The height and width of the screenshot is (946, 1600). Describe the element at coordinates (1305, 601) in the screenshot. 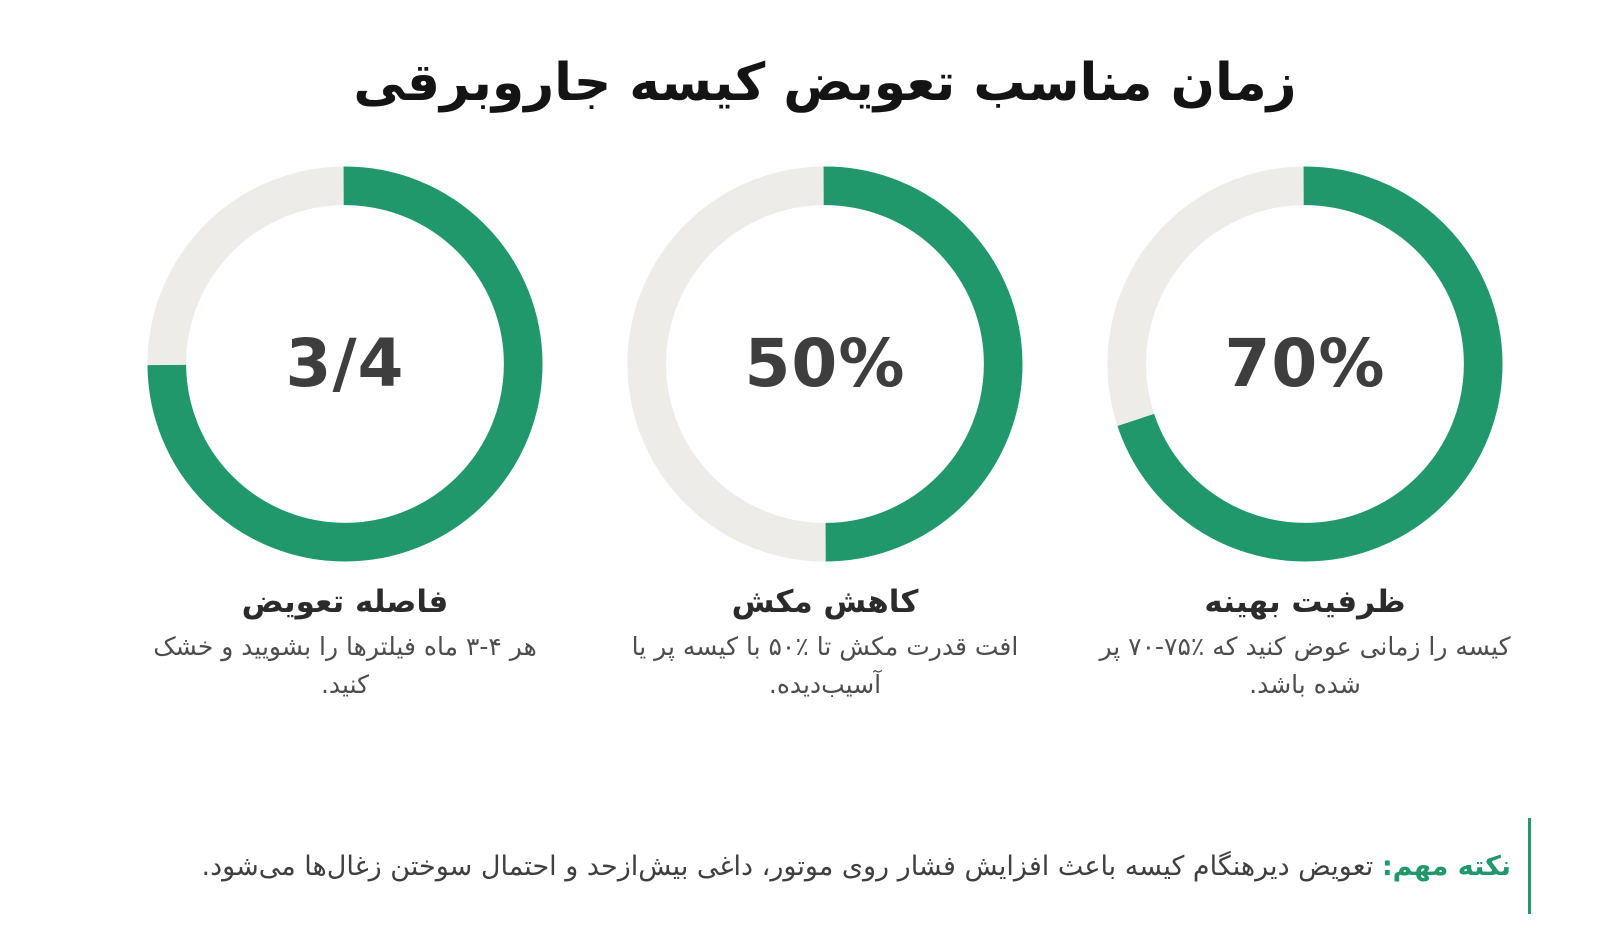

I see `chart-title: ظرفیت بهینه` at that location.